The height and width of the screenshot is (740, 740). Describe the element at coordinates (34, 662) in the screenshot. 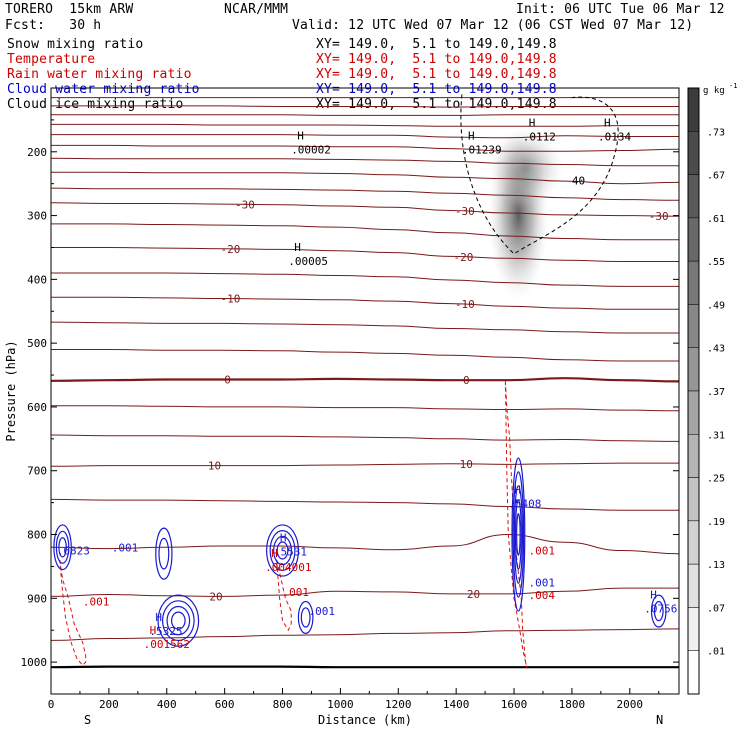

I see `y-tick-label: 1000` at that location.